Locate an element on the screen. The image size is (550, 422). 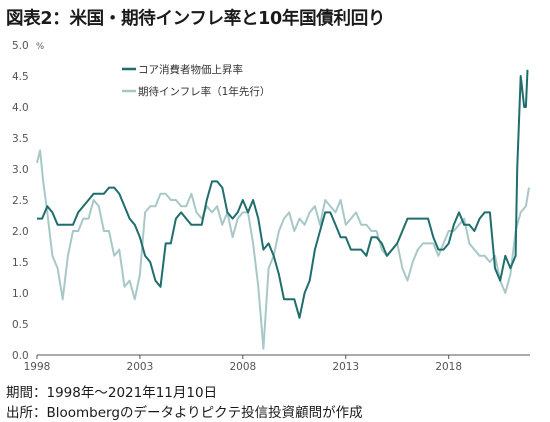
x-tick-label: 1998 is located at coordinates (37, 367).